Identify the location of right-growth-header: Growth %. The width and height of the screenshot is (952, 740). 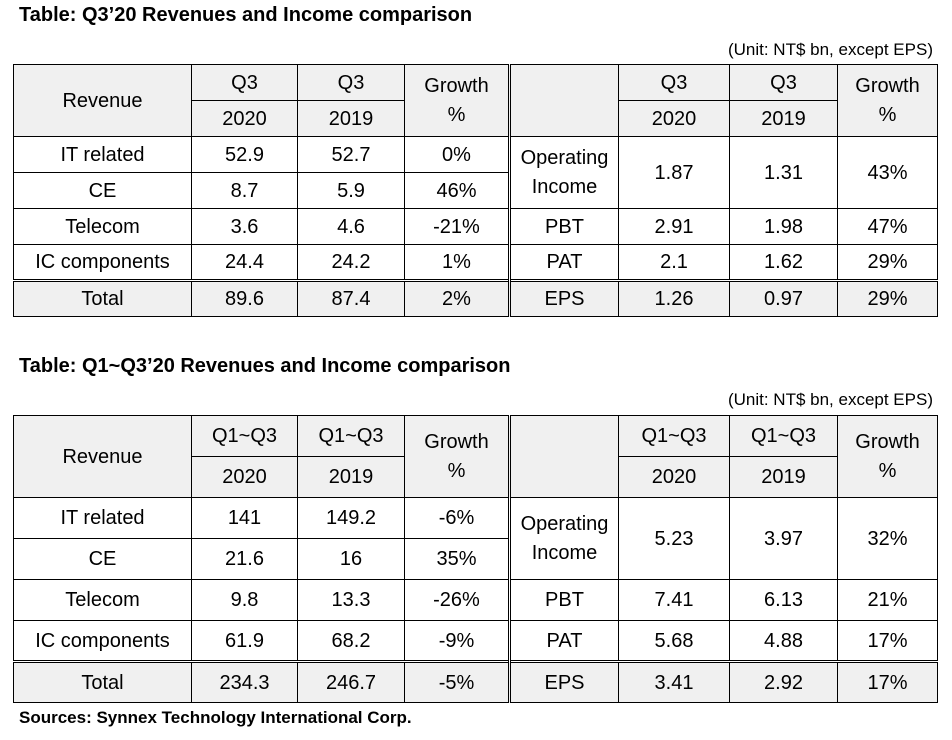
(887, 456).